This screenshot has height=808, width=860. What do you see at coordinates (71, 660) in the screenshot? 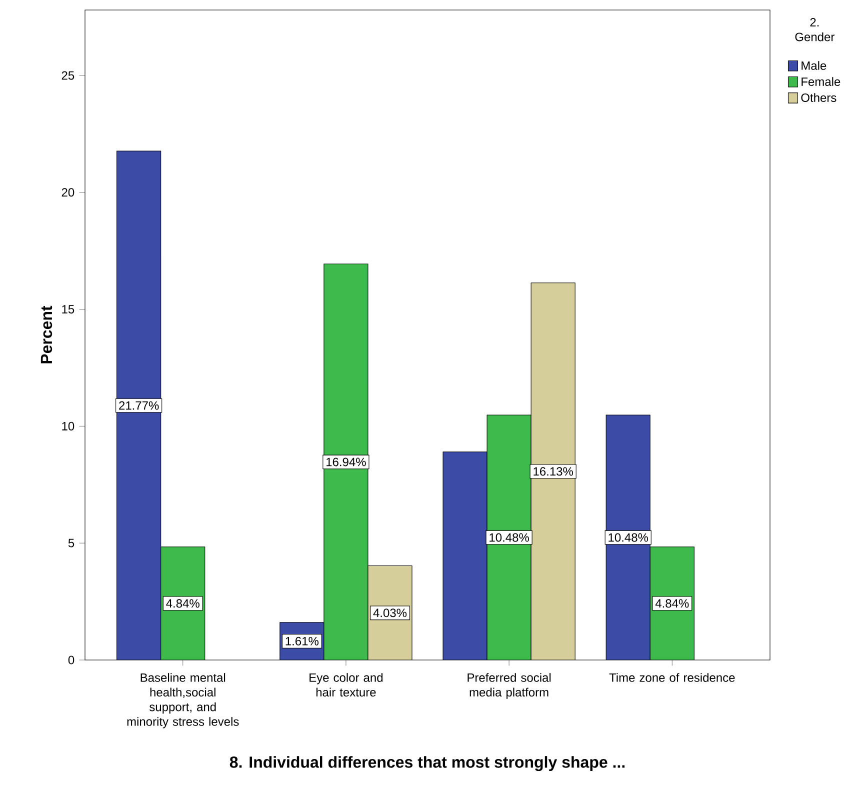
I see `y-tick-label: 0` at bounding box center [71, 660].